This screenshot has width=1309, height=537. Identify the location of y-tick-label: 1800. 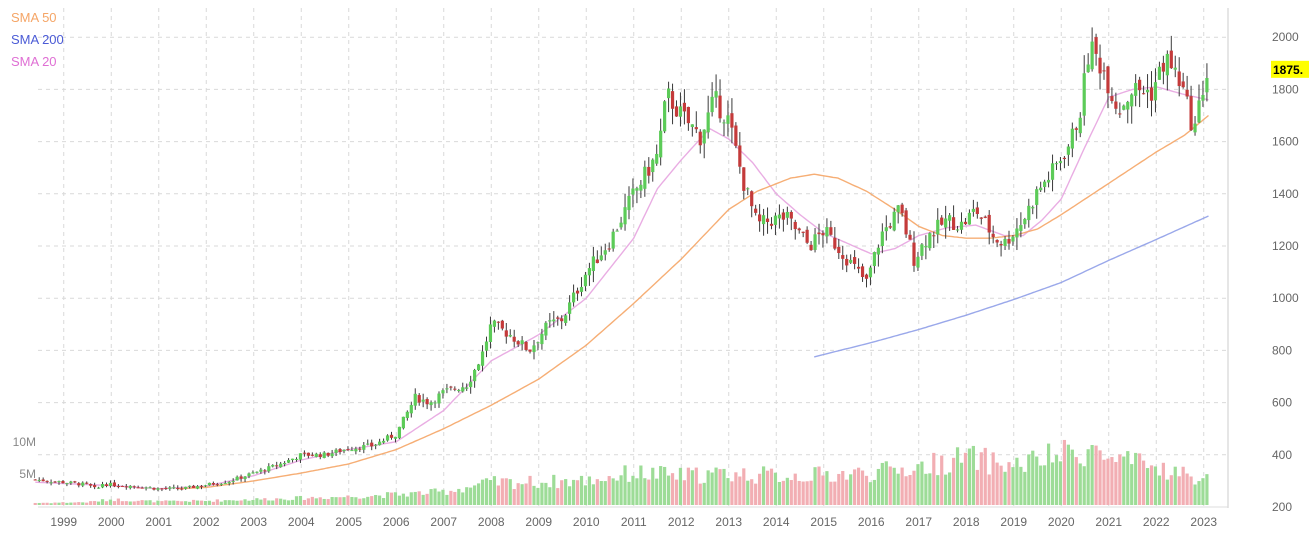
(1285, 89).